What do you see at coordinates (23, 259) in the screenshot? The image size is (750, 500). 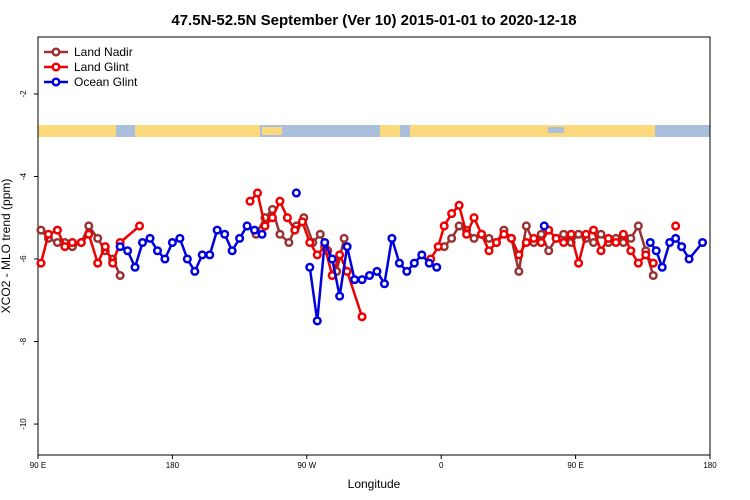 I see `y-tick-label: -6` at bounding box center [23, 259].